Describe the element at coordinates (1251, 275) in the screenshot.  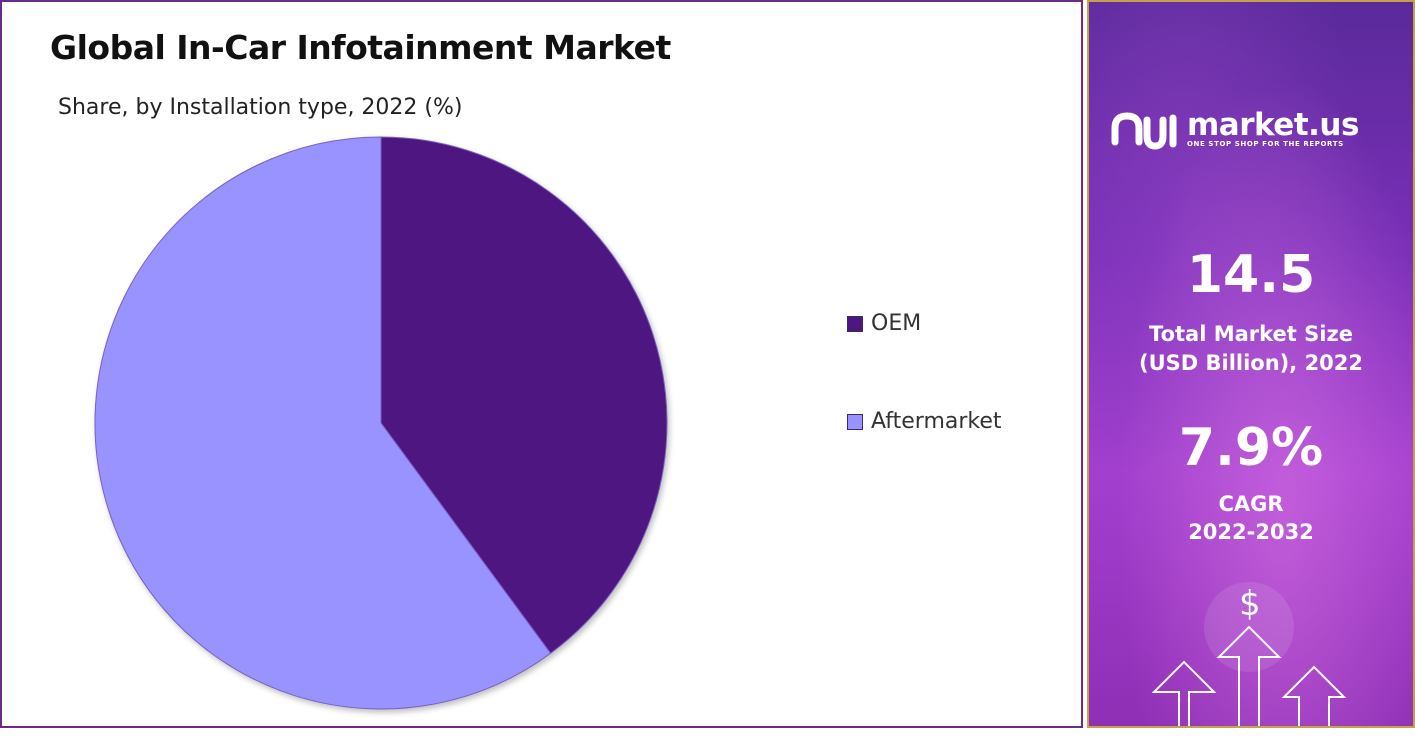
I see `market-size-value: 14.5` at that location.